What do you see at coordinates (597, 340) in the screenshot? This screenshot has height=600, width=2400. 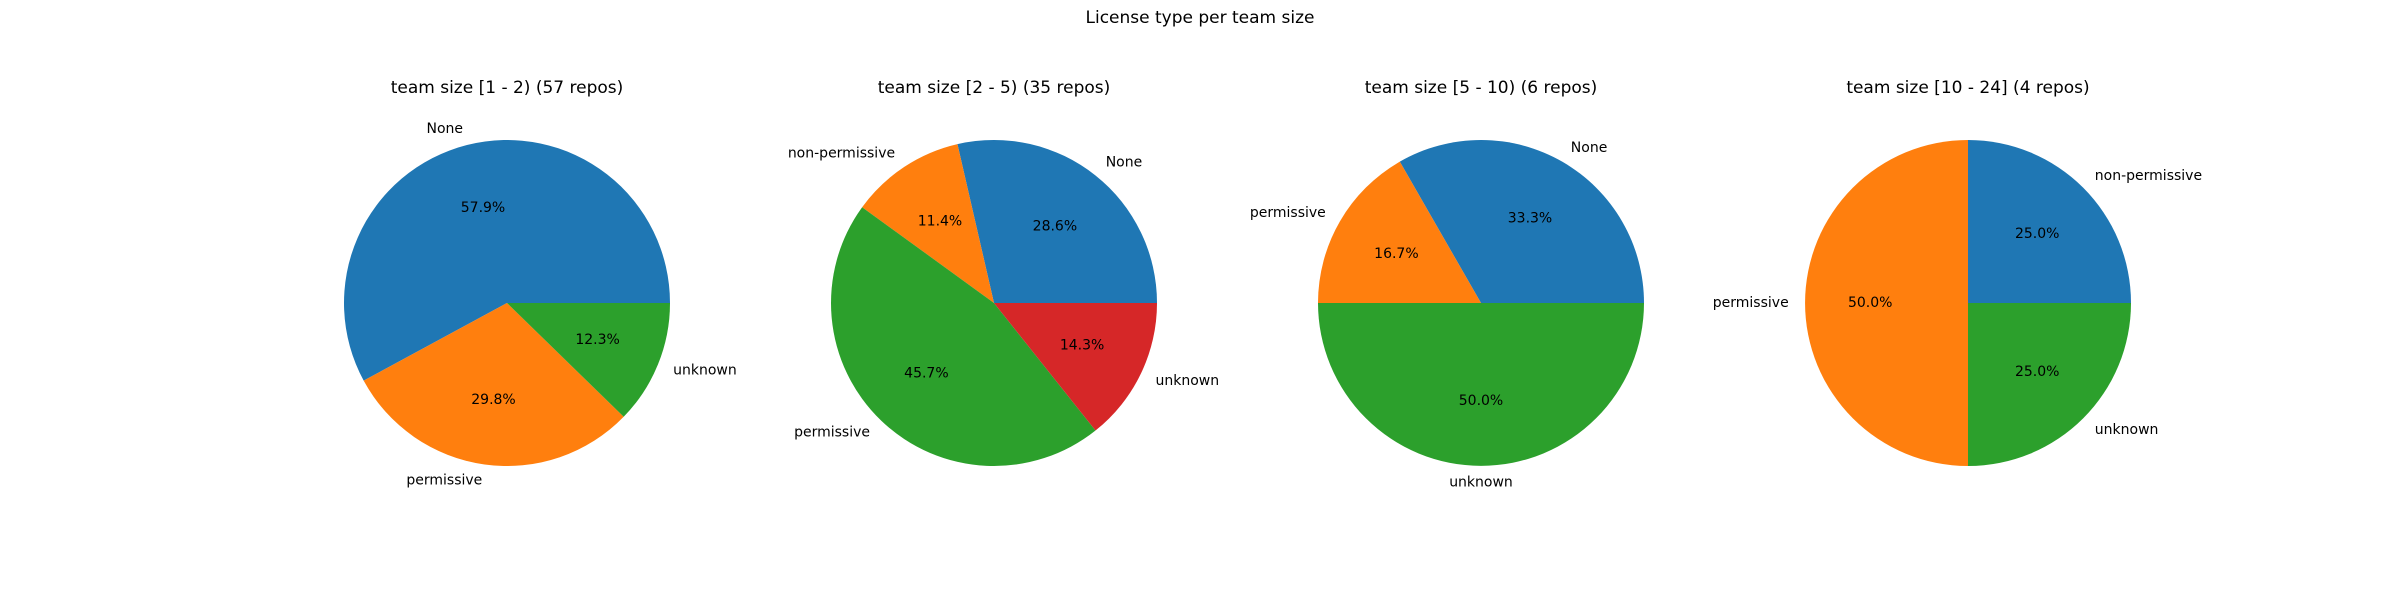 I see `pie-percent-label: 12.3%` at bounding box center [597, 340].